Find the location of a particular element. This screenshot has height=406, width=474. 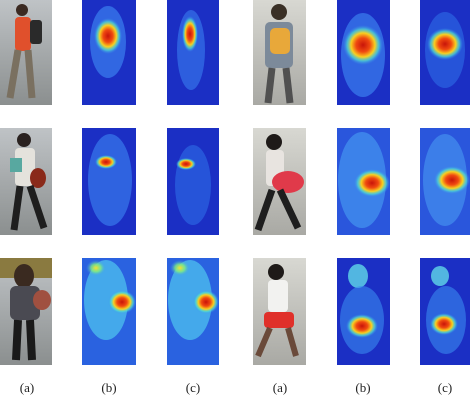

person-book is located at coordinates (16, 165).